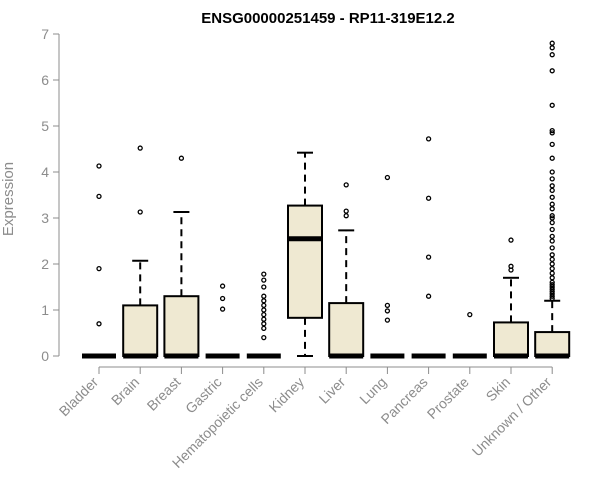 The image size is (600, 500). What do you see at coordinates (511, 298) in the screenshot?
I see `box-skin` at bounding box center [511, 298].